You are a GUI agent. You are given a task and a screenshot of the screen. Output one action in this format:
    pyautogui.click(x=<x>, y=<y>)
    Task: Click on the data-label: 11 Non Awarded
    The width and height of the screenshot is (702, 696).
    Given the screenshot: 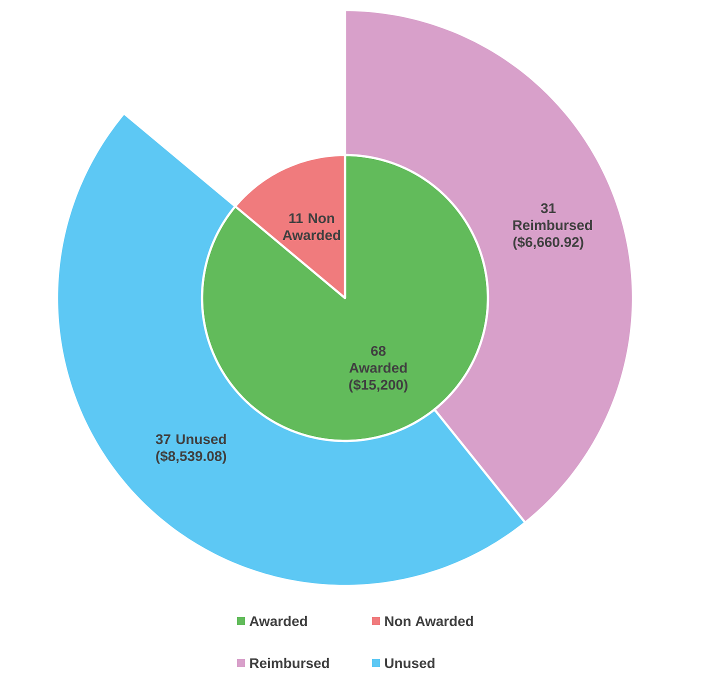 What is the action you would take?
    pyautogui.click(x=311, y=226)
    